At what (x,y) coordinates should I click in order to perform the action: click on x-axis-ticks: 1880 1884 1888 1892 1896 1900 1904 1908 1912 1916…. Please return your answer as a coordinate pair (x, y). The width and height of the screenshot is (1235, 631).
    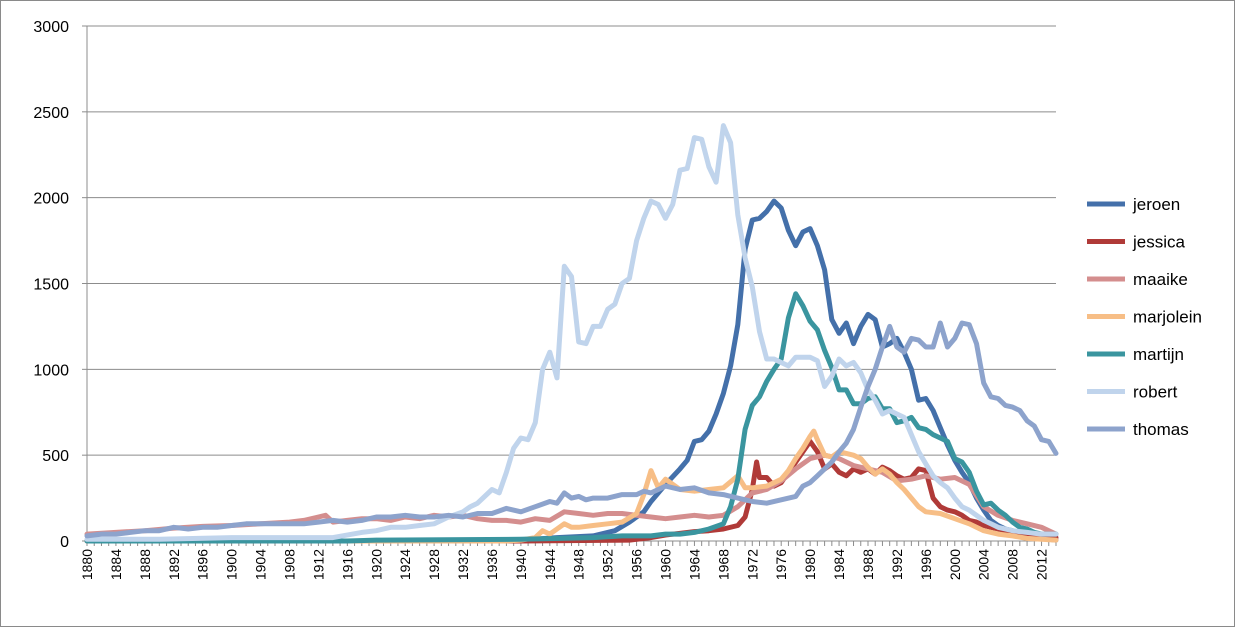
    Looking at the image, I should click on (568, 560).